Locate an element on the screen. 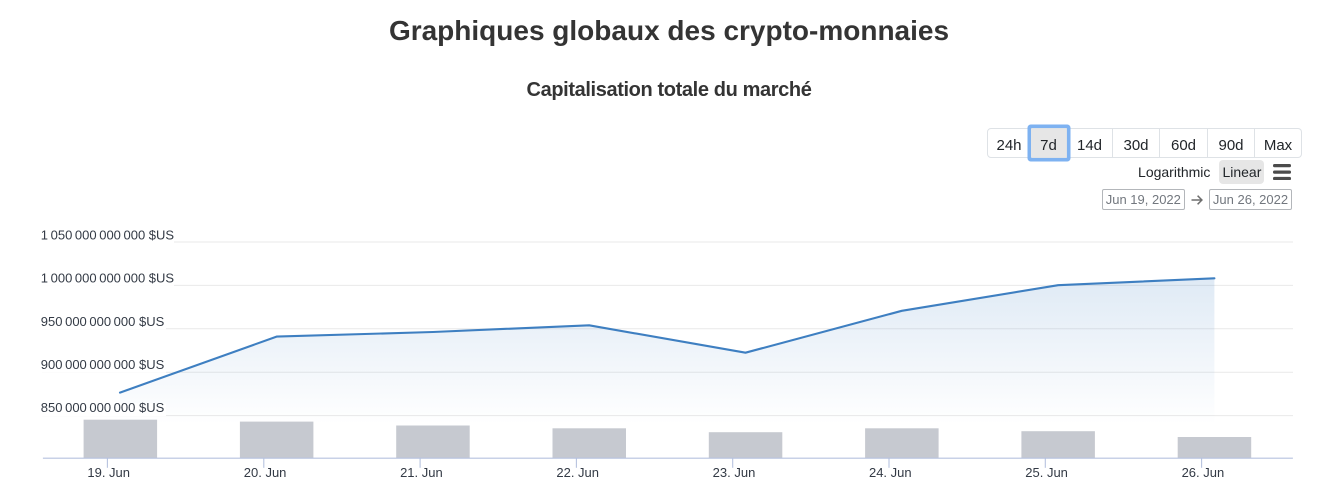 The width and height of the screenshot is (1338, 484). svg-text: 1 050 000 000 000 $US is located at coordinates (108, 235).